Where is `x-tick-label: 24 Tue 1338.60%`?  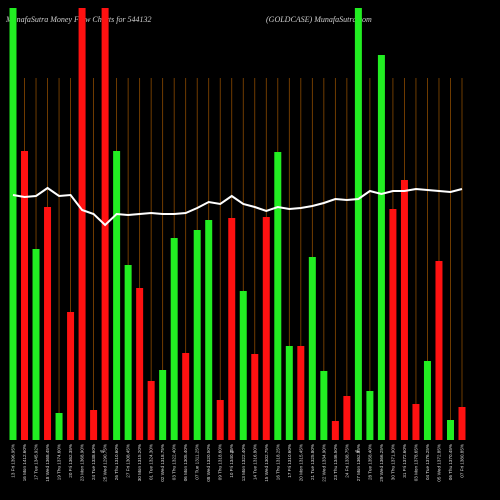
x-tick-label: 24 Tue 1338.60% is located at coordinates (93, 462).